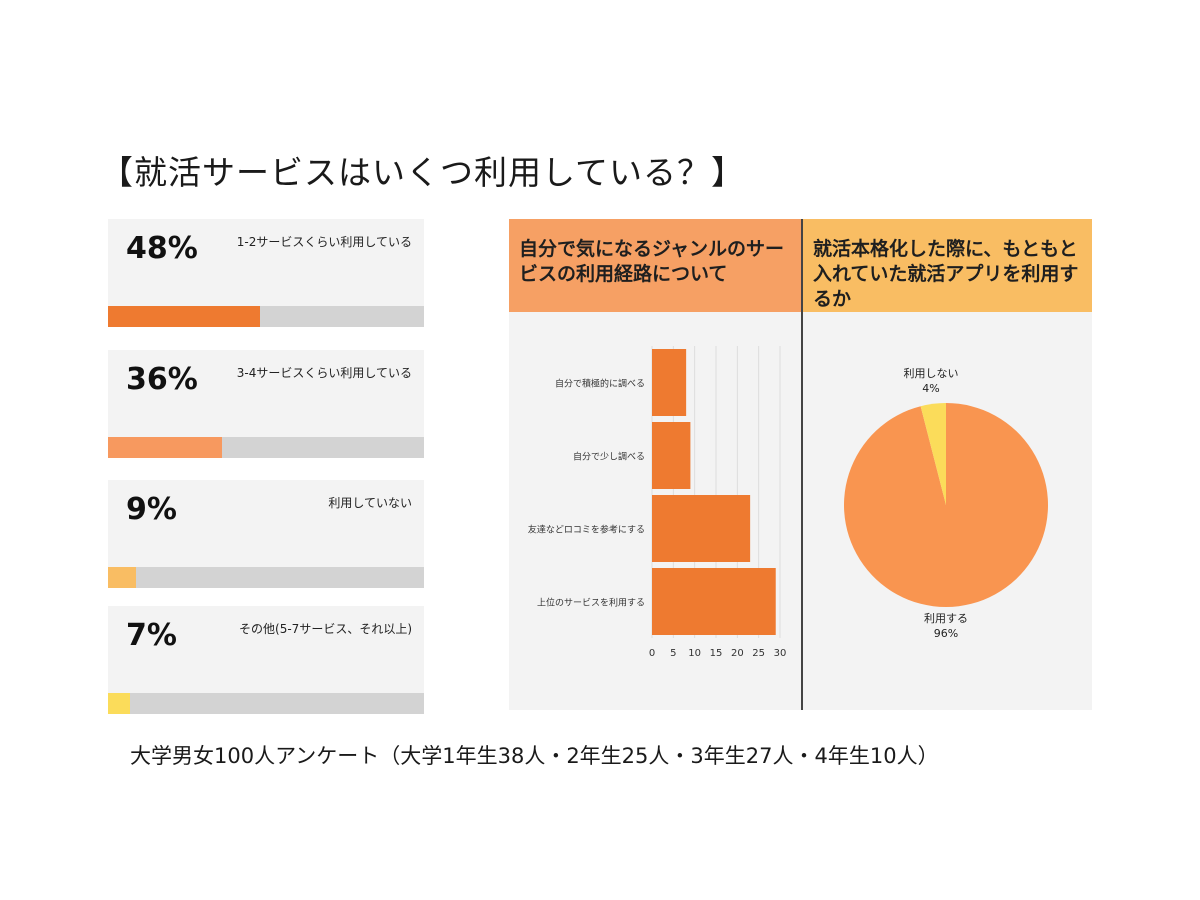 Image resolution: width=1200 pixels, height=900 pixels. I want to click on pie-slice, so click(933, 454).